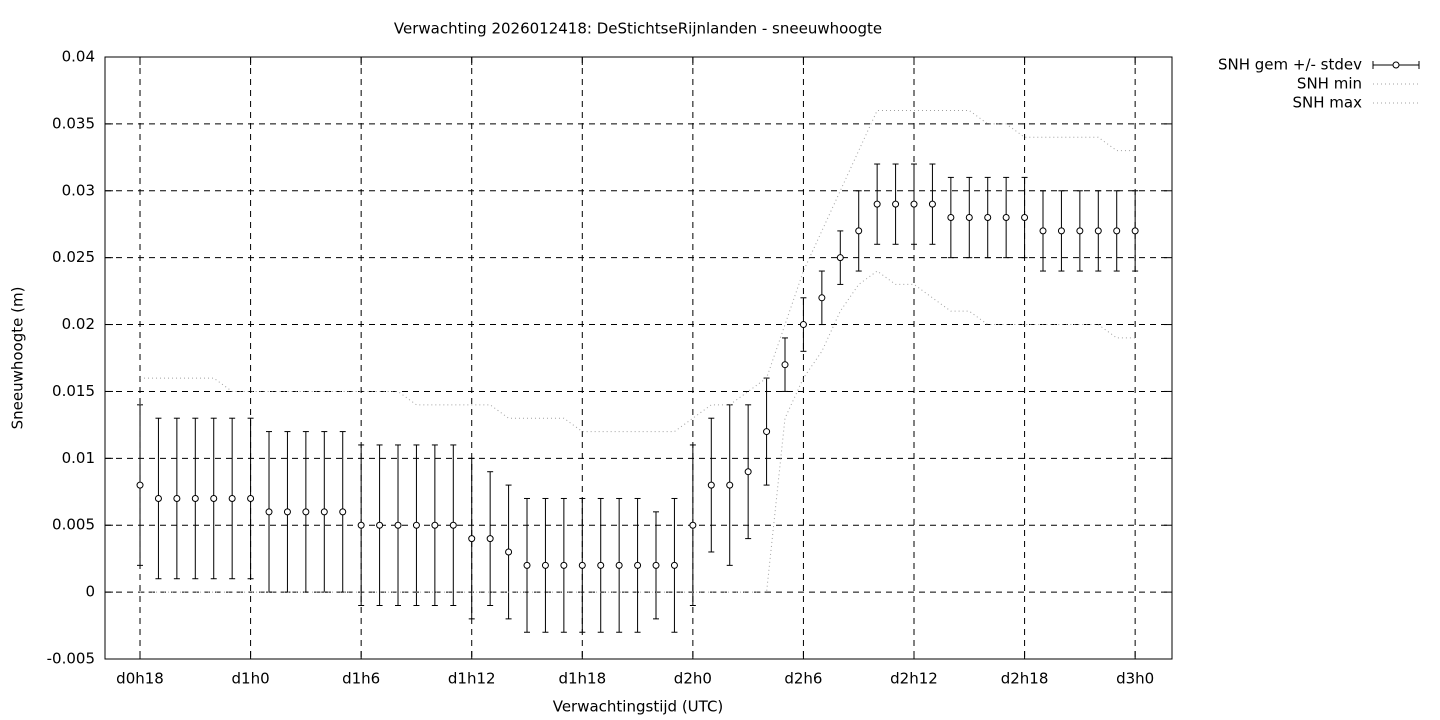  Describe the element at coordinates (78, 190) in the screenshot. I see `y-tick-label: 0.03` at that location.